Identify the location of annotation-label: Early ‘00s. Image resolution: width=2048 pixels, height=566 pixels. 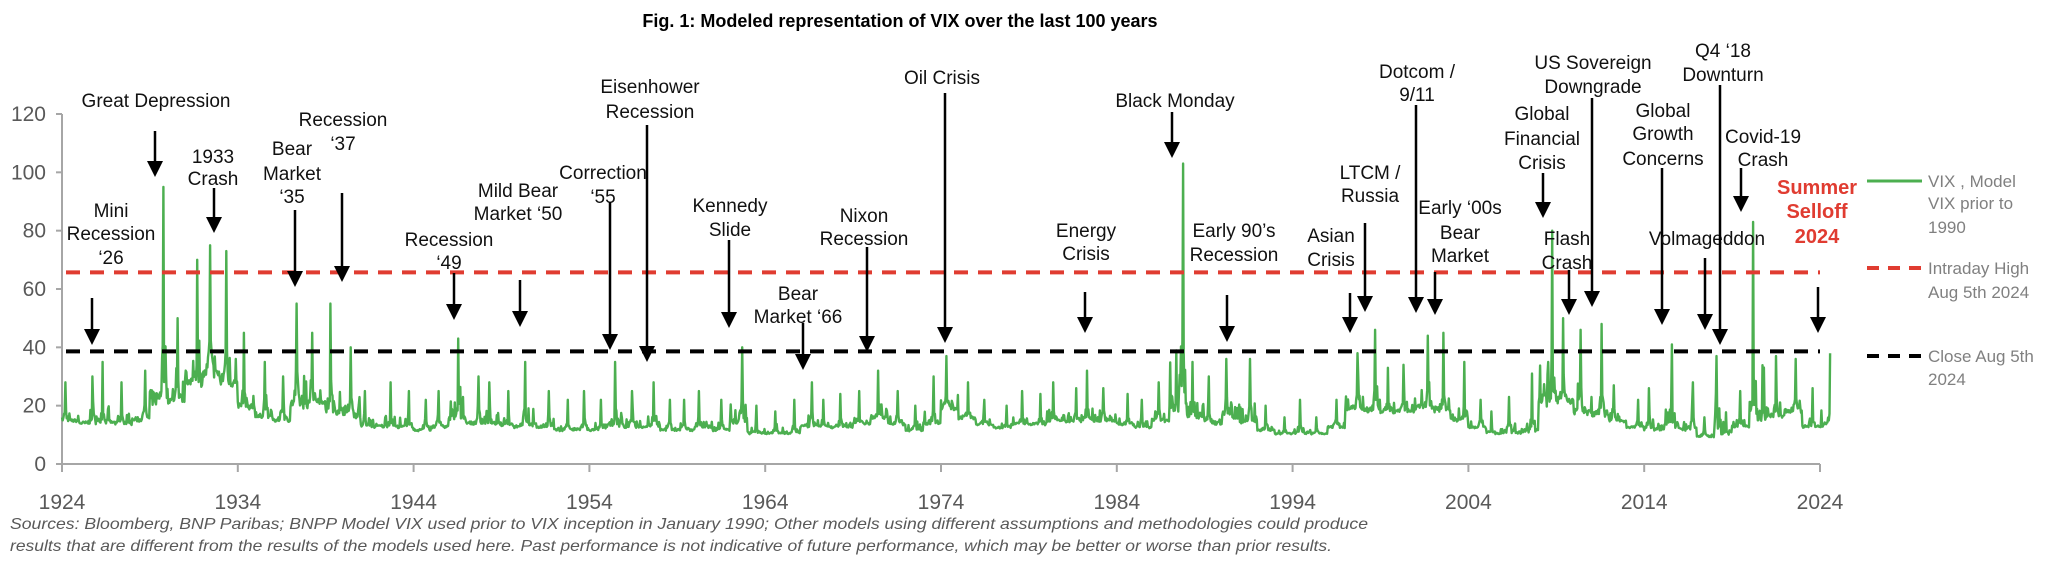
(1459, 208).